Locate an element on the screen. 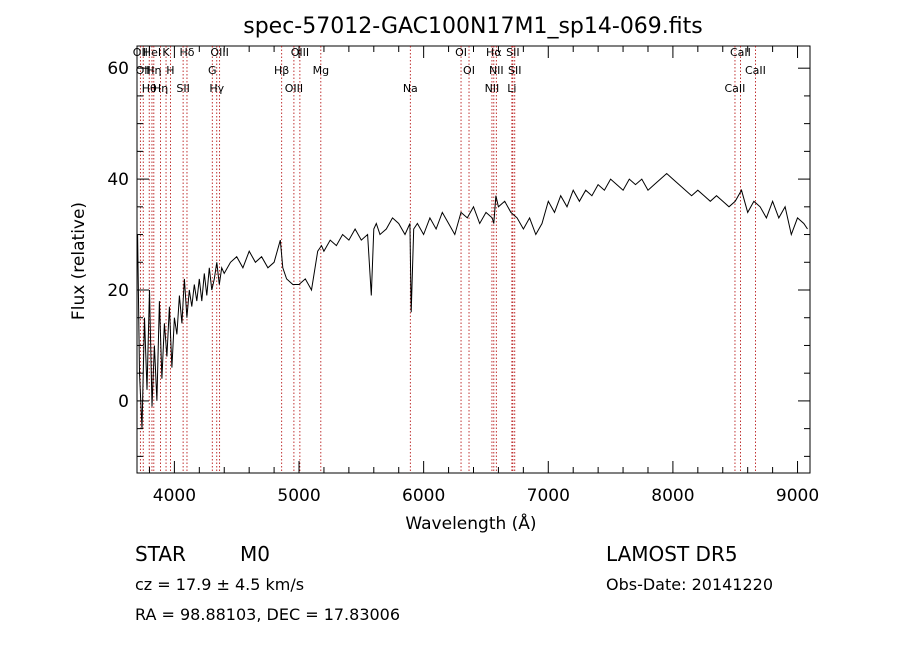 This screenshot has height=649, width=900. x-axis-label: Wavelength (Å) is located at coordinates (470, 523).